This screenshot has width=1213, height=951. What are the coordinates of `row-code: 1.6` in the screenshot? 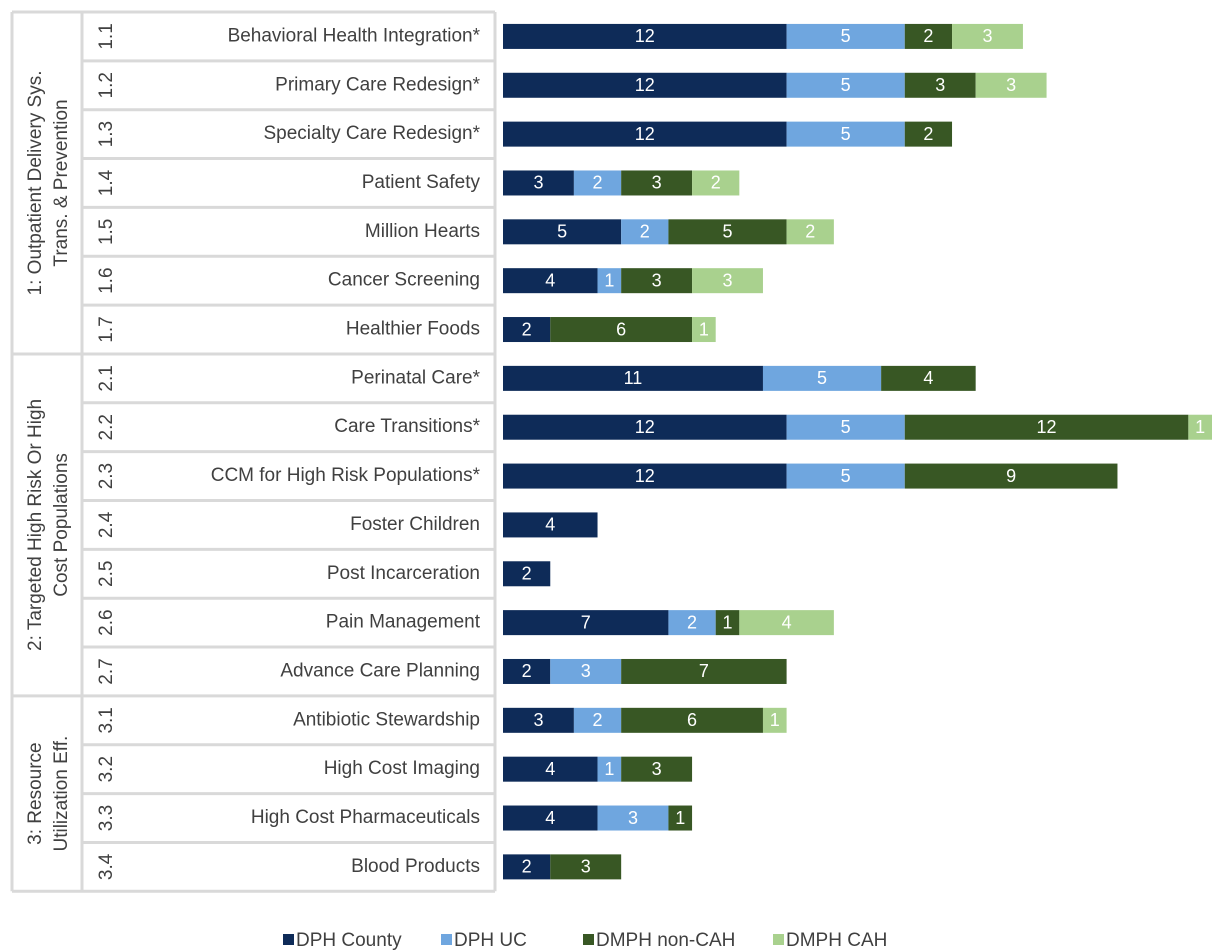 It's located at (106, 280).